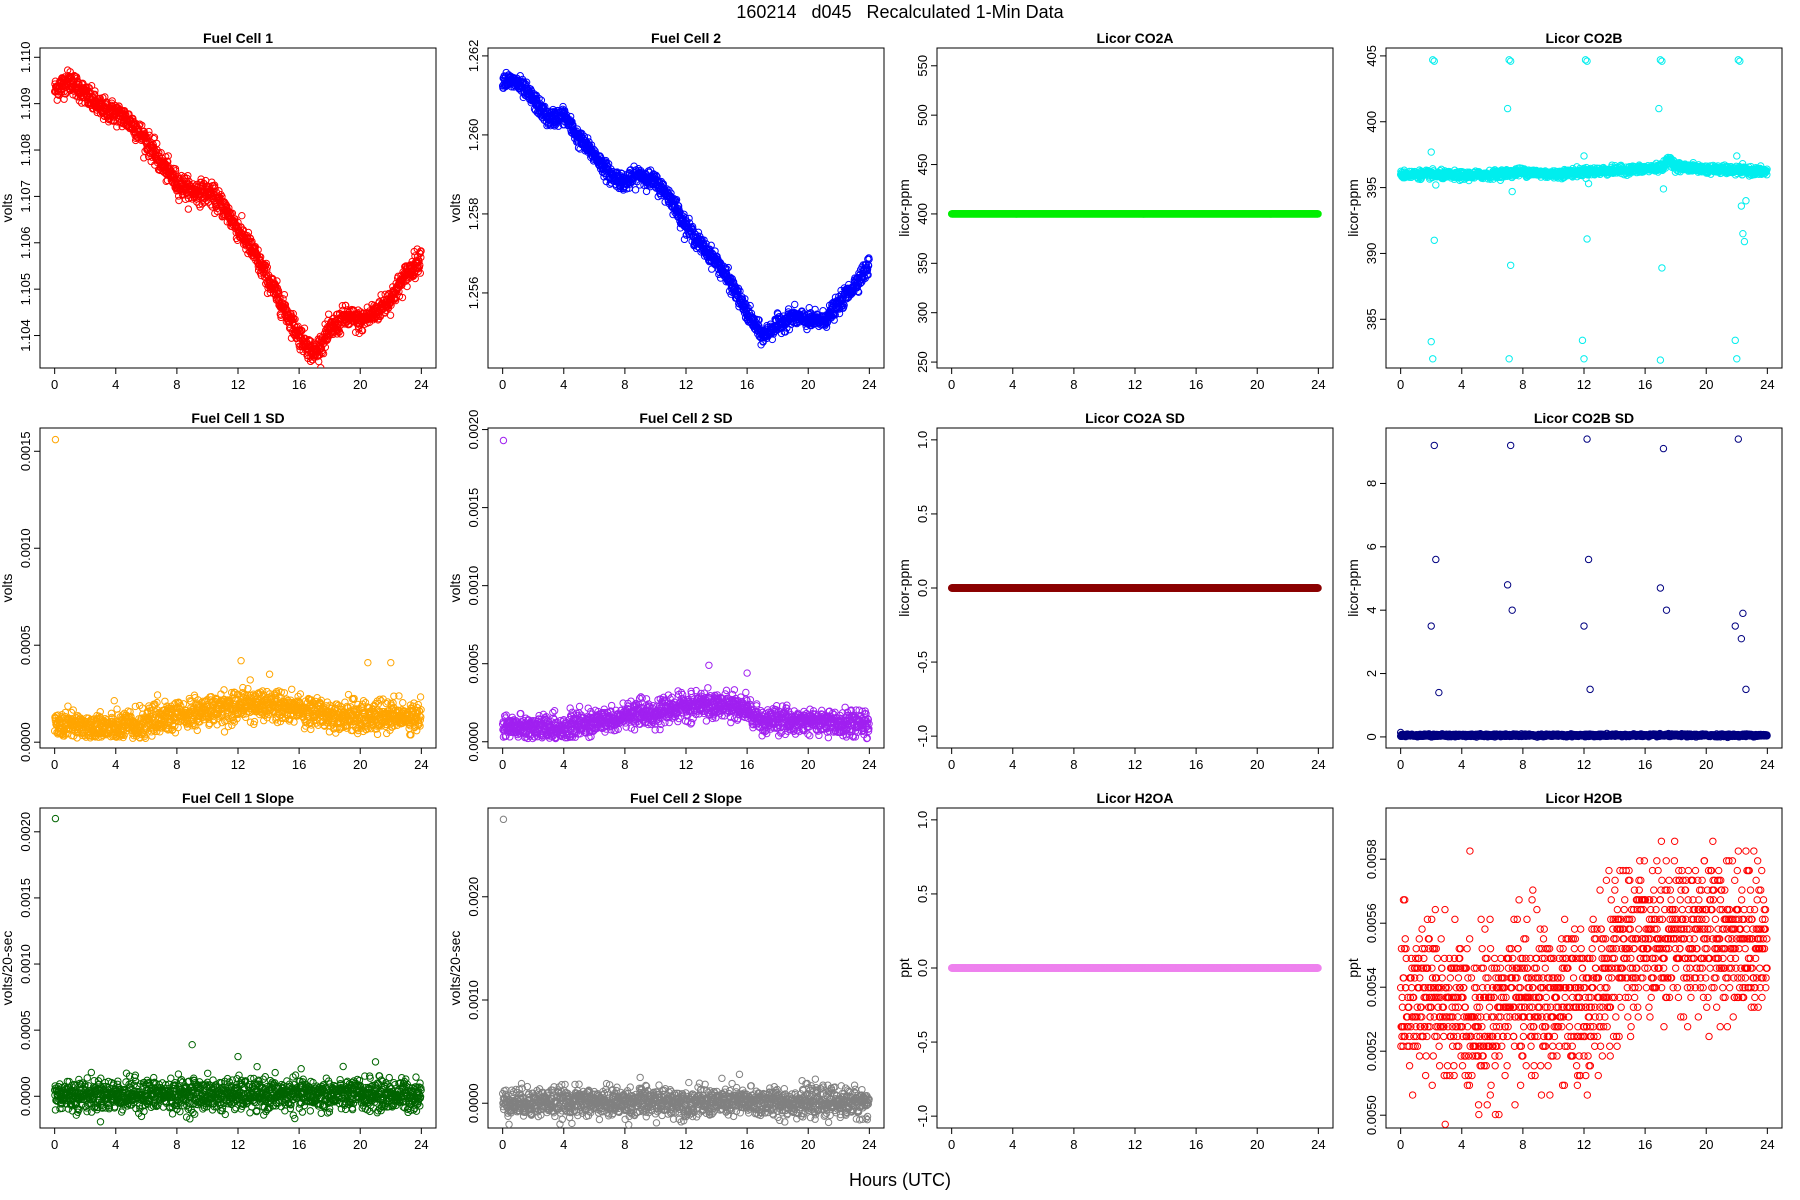 The height and width of the screenshot is (1200, 1800). Describe the element at coordinates (1371, 319) in the screenshot. I see `y-tick-label: 385` at that location.